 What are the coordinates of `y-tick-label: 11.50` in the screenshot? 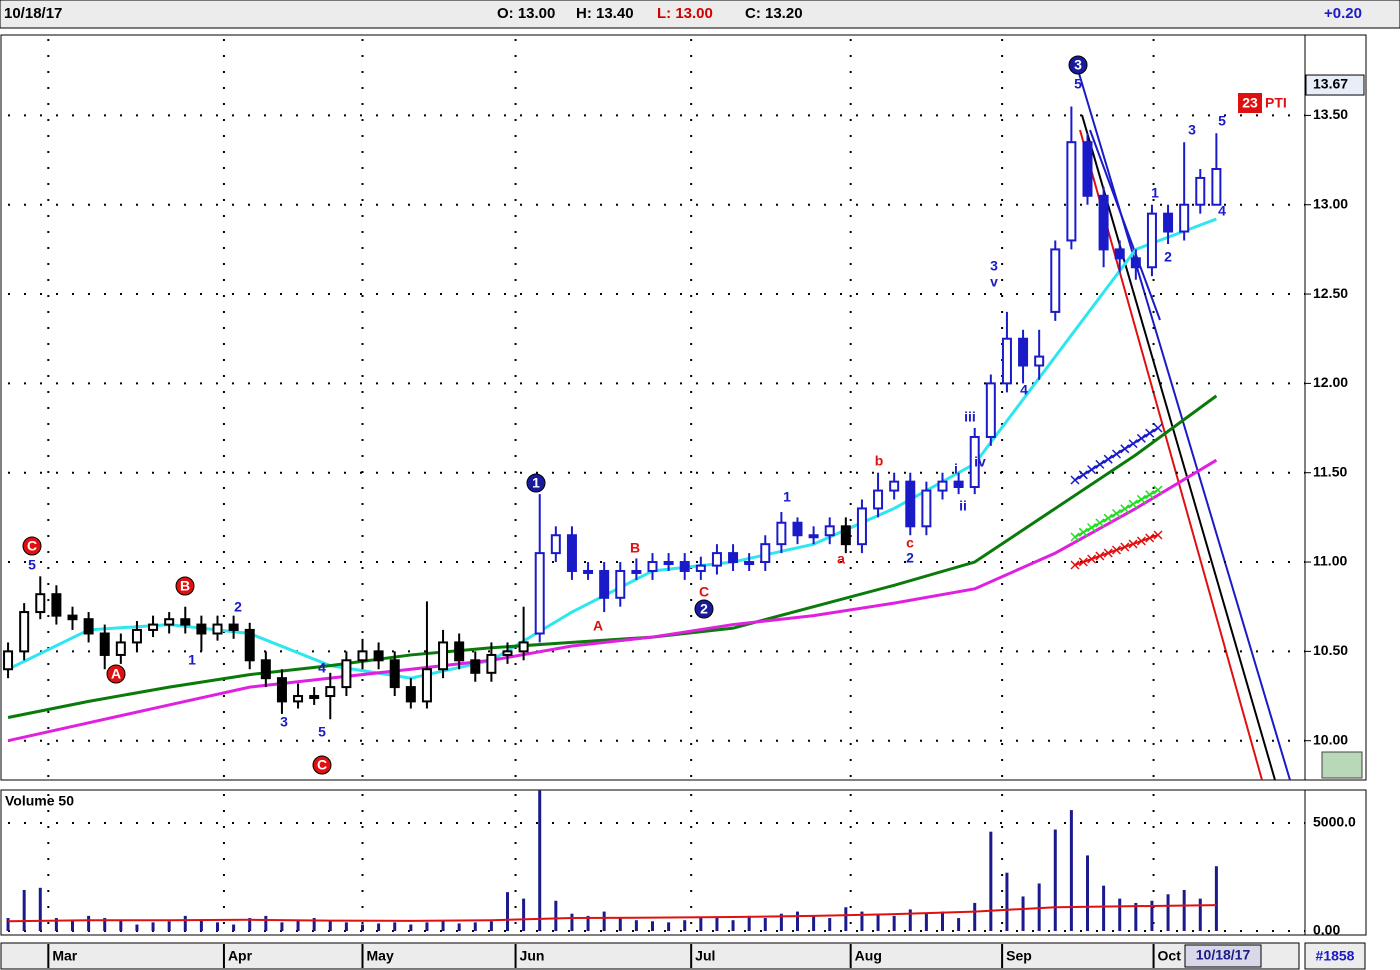 It's located at (1330, 471).